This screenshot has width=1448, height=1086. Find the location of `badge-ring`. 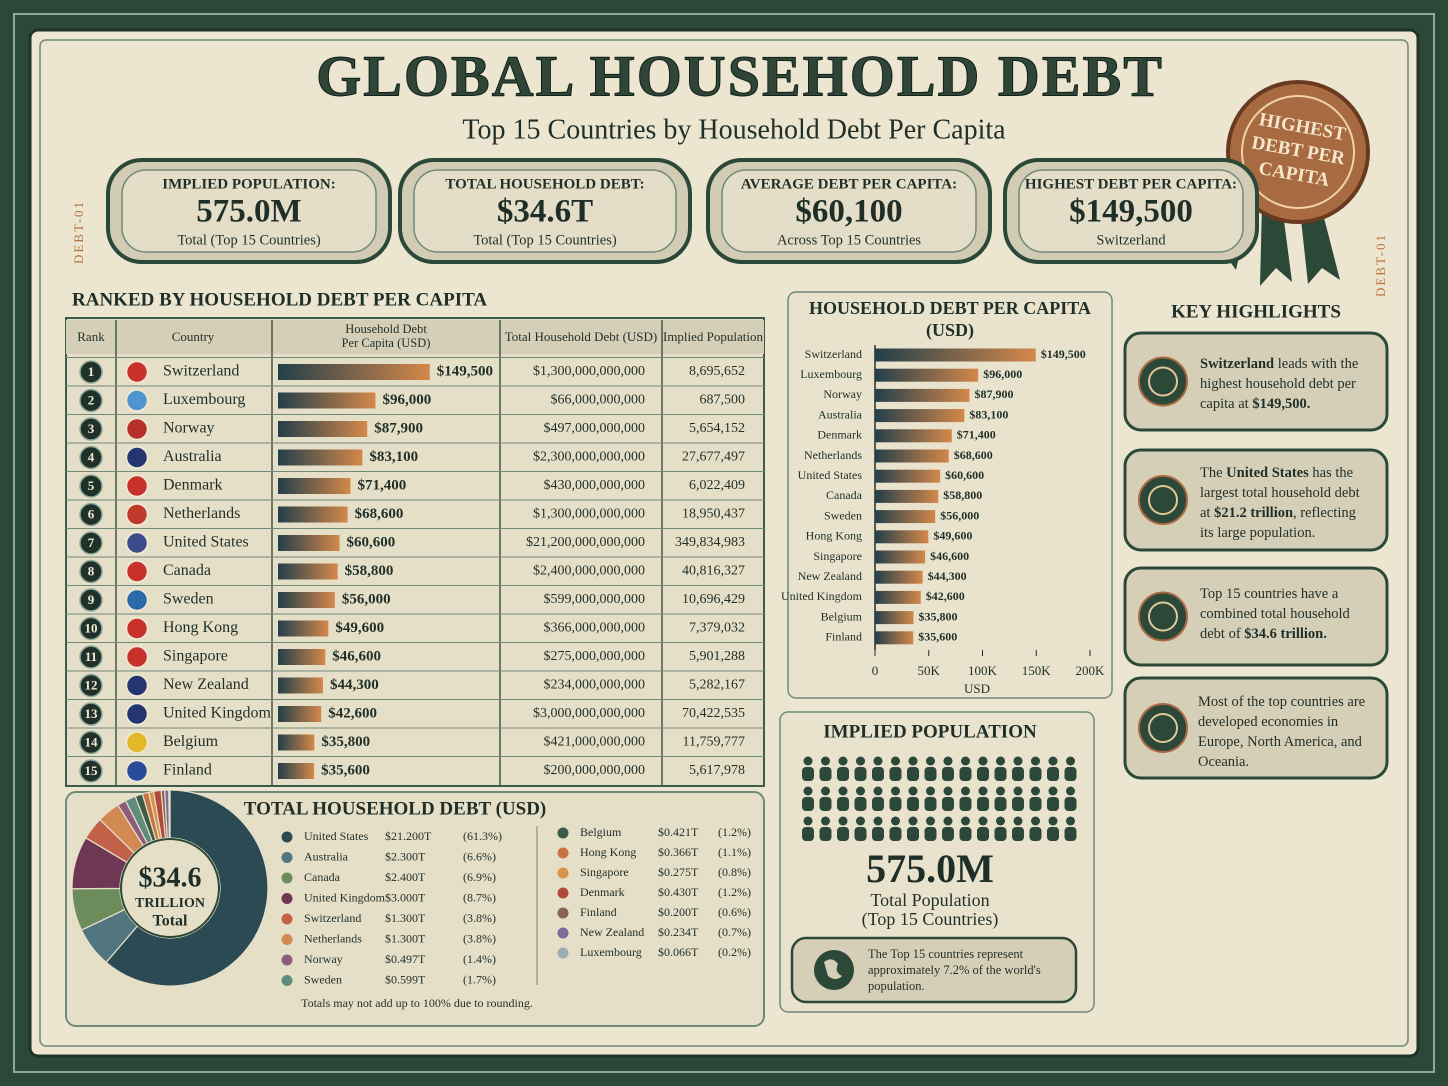

badge-ring is located at coordinates (1298, 152).